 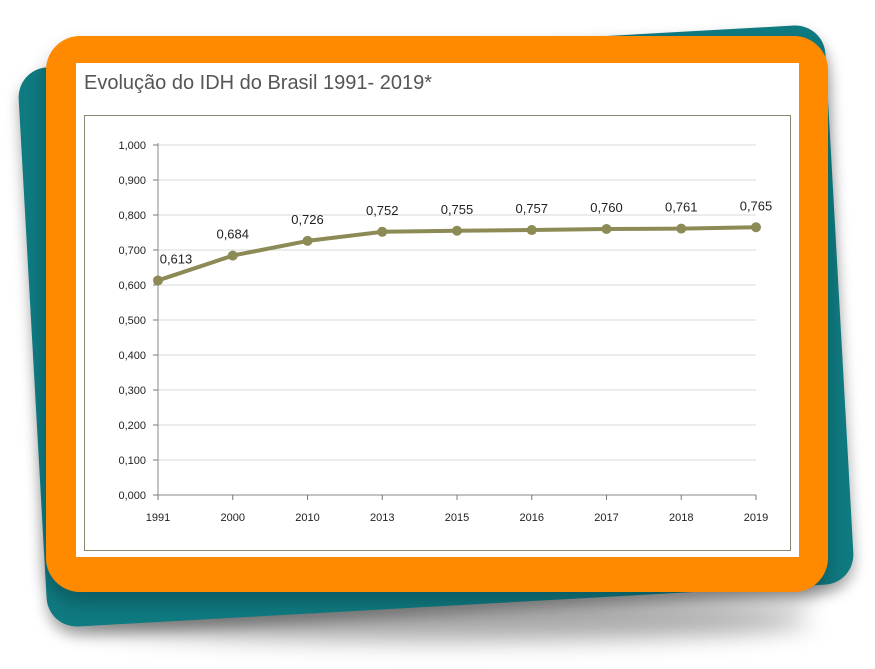 What do you see at coordinates (132, 496) in the screenshot?
I see `y-tick-label: 0,000` at bounding box center [132, 496].